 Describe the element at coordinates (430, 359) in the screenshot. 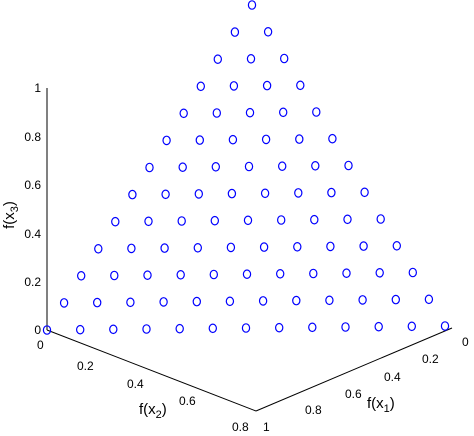

I see `x-tick-label: 0.2` at that location.